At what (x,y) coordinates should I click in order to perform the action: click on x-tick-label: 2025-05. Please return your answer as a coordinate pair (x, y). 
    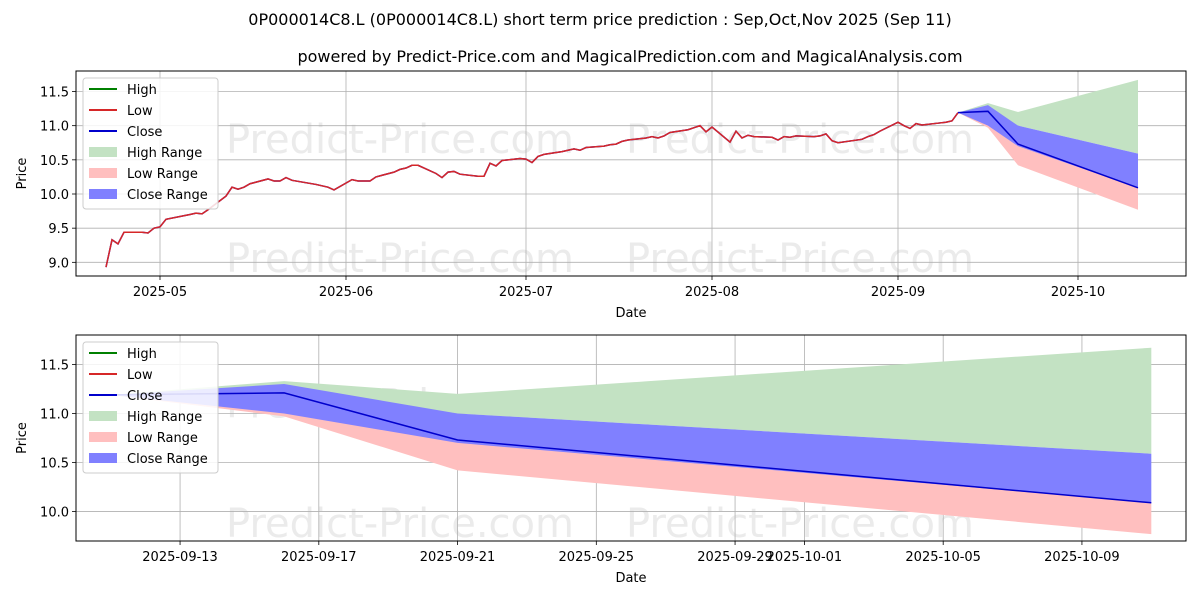
    Looking at the image, I should click on (160, 292).